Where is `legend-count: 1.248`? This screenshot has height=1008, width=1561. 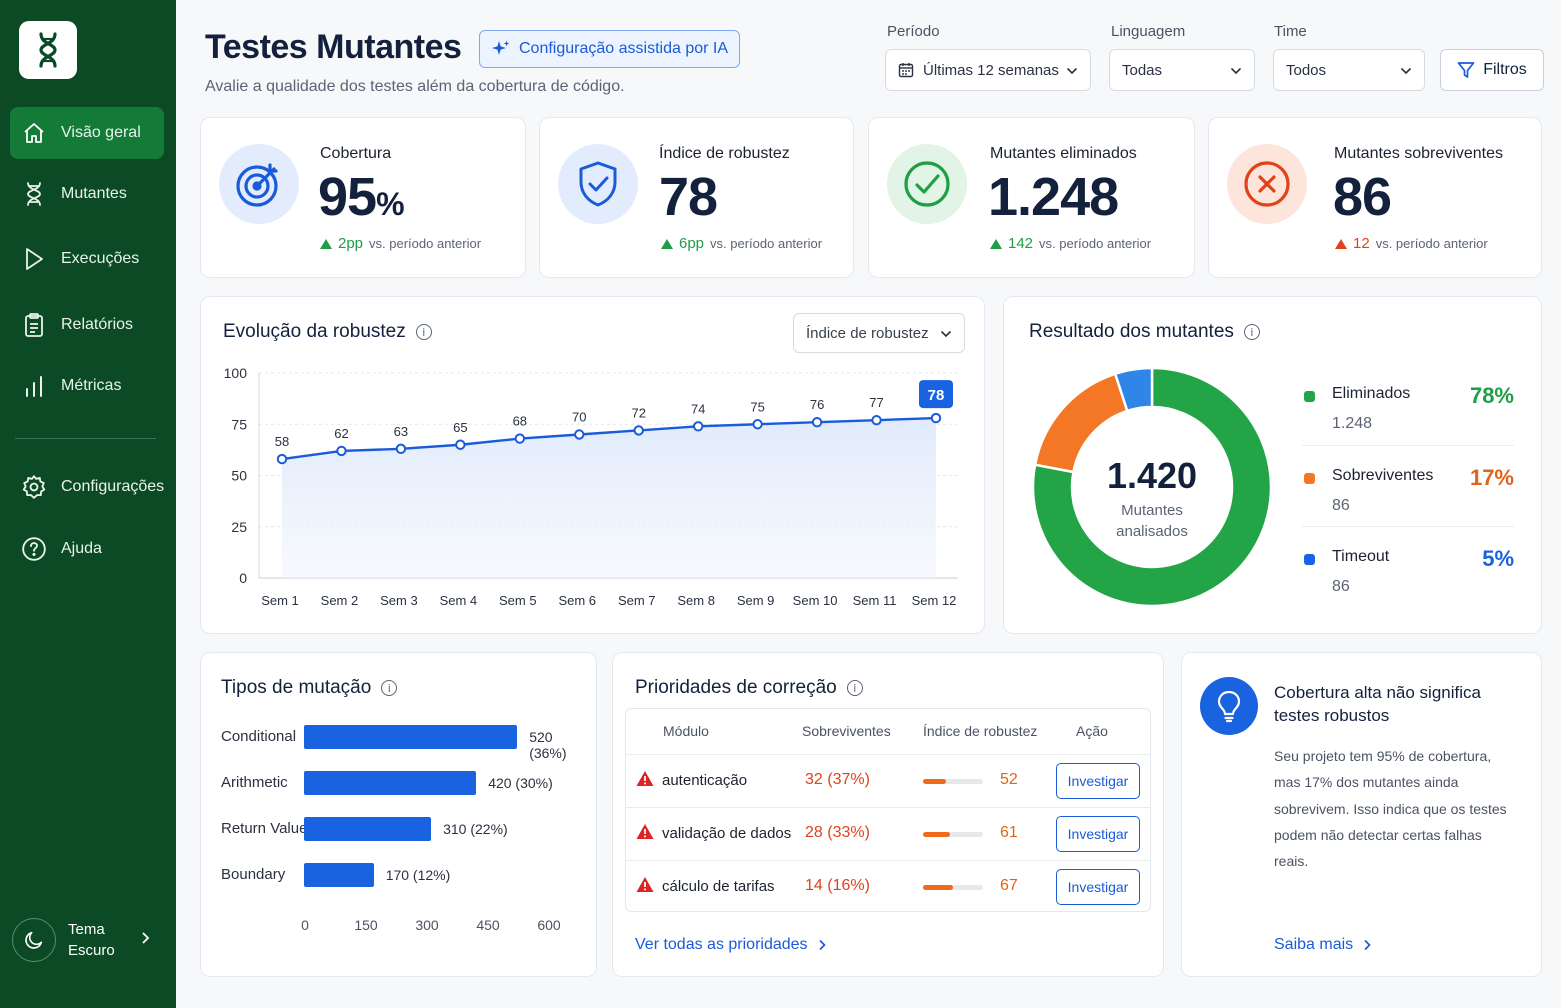
legend-count: 1.248 is located at coordinates (1352, 423).